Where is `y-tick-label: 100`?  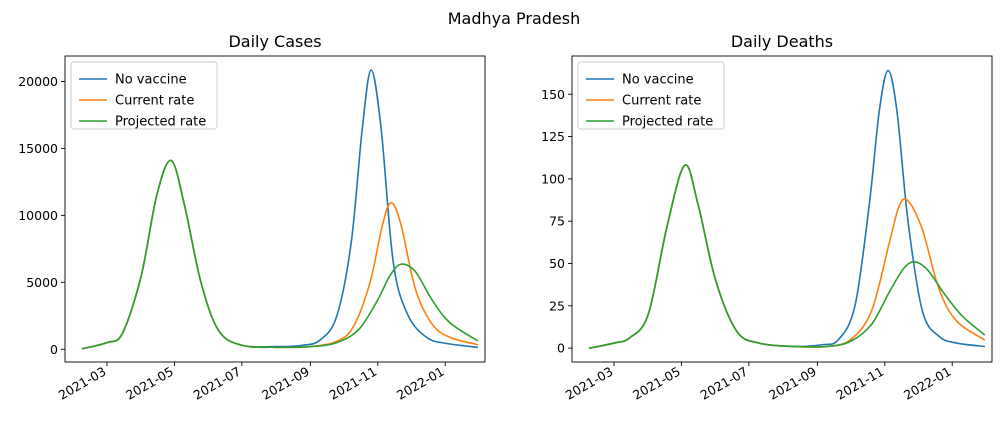 y-tick-label: 100 is located at coordinates (553, 178).